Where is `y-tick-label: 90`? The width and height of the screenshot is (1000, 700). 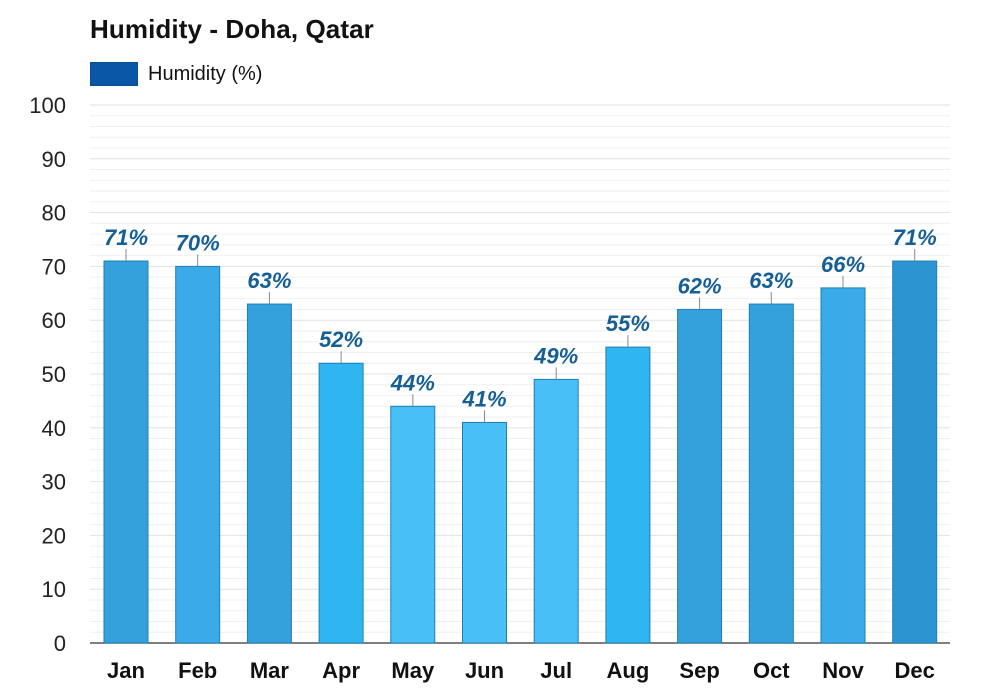
y-tick-label: 90 is located at coordinates (54, 159).